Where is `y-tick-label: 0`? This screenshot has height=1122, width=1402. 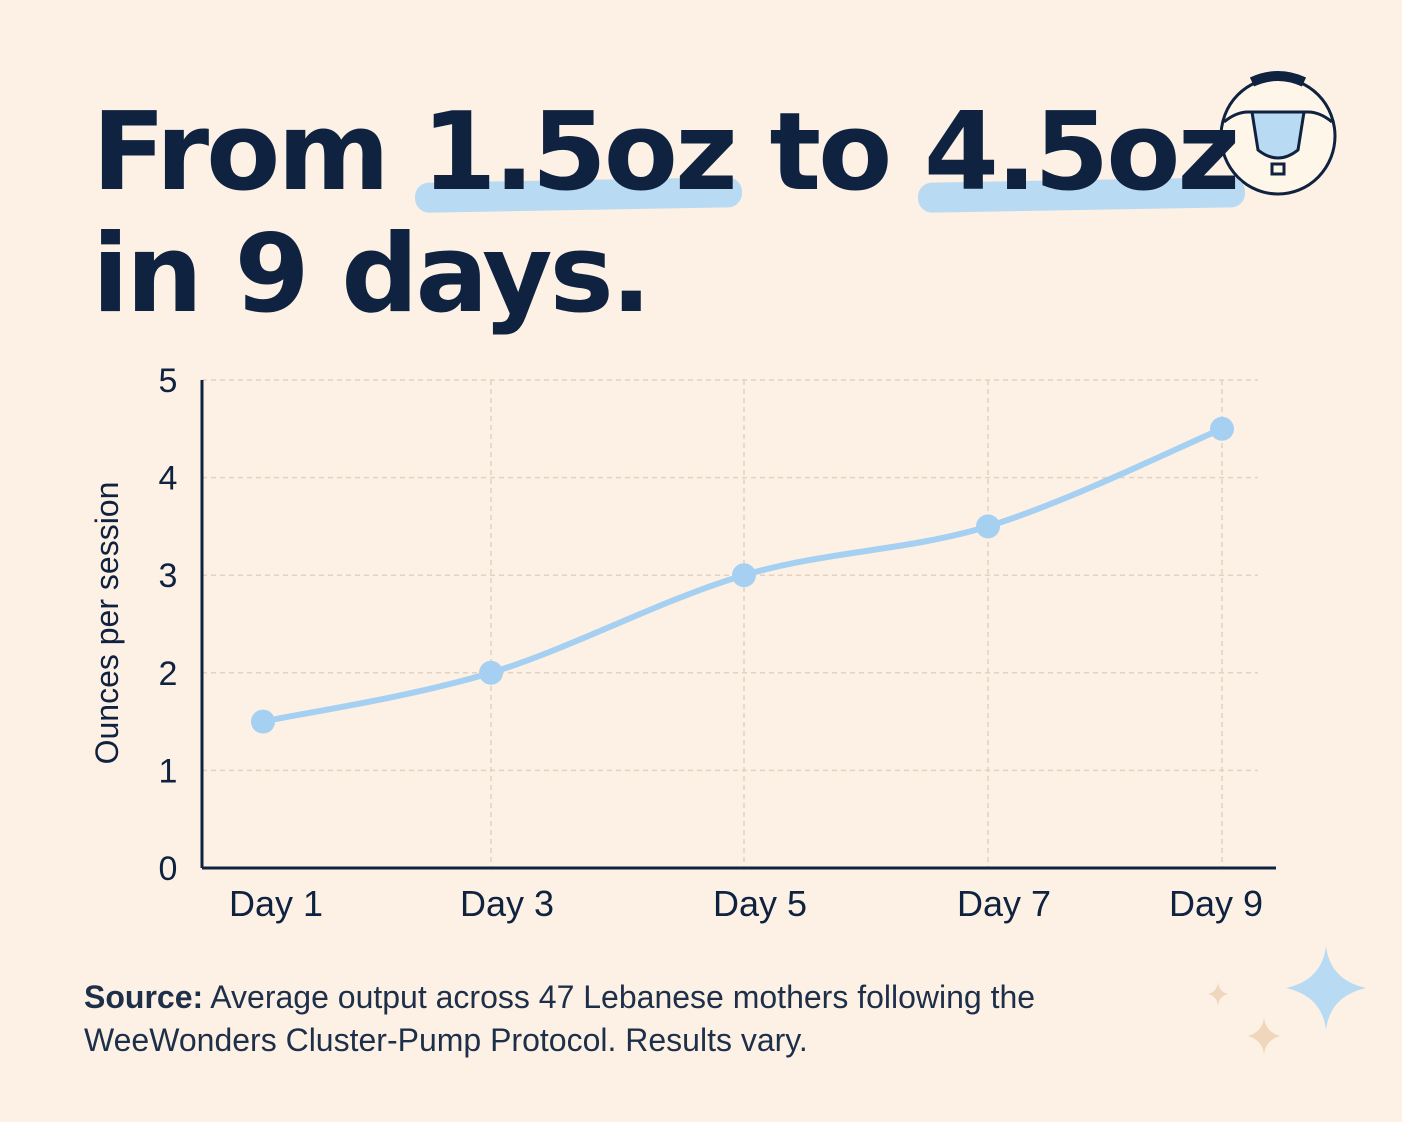
y-tick-label: 0 is located at coordinates (168, 869).